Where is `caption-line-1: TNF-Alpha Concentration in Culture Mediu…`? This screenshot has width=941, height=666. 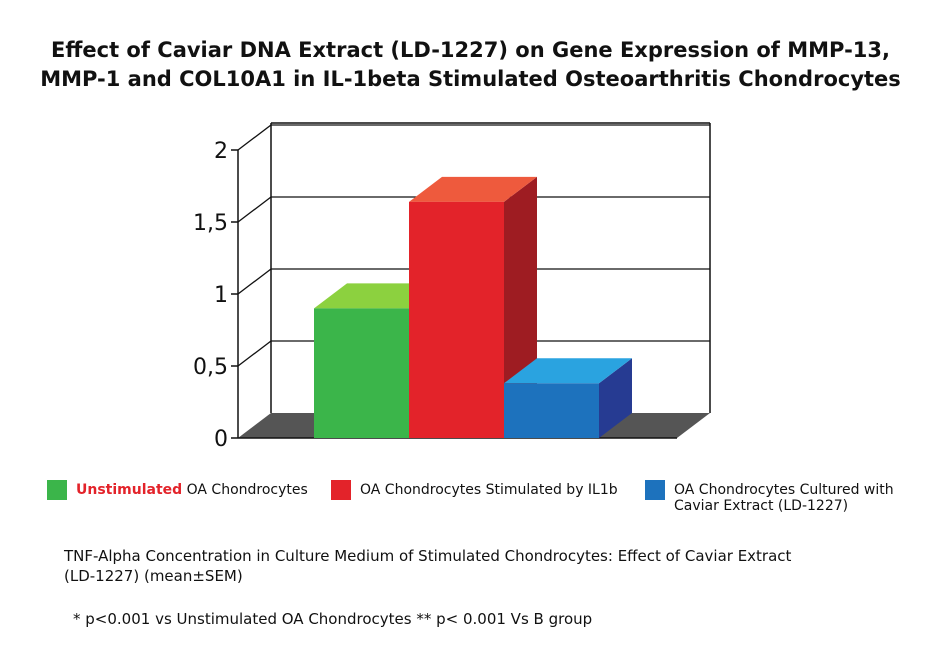 caption-line-1: TNF-Alpha Concentration in Culture Mediu… is located at coordinates (428, 556).